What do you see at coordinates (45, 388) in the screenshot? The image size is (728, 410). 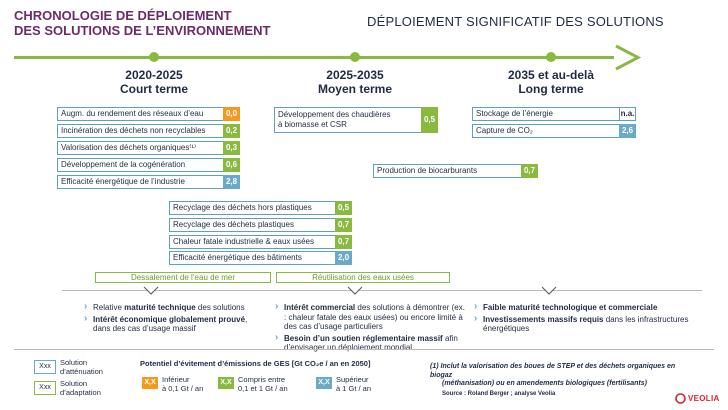 I see `legend-adaptation-box: Xxx` at bounding box center [45, 388].